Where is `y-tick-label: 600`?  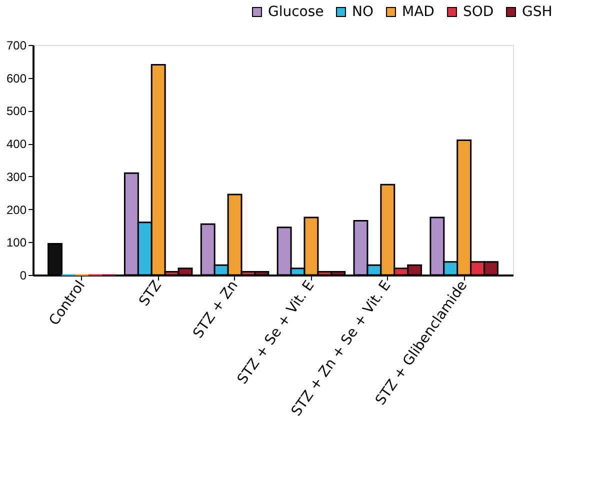 y-tick-label: 600 is located at coordinates (16, 78).